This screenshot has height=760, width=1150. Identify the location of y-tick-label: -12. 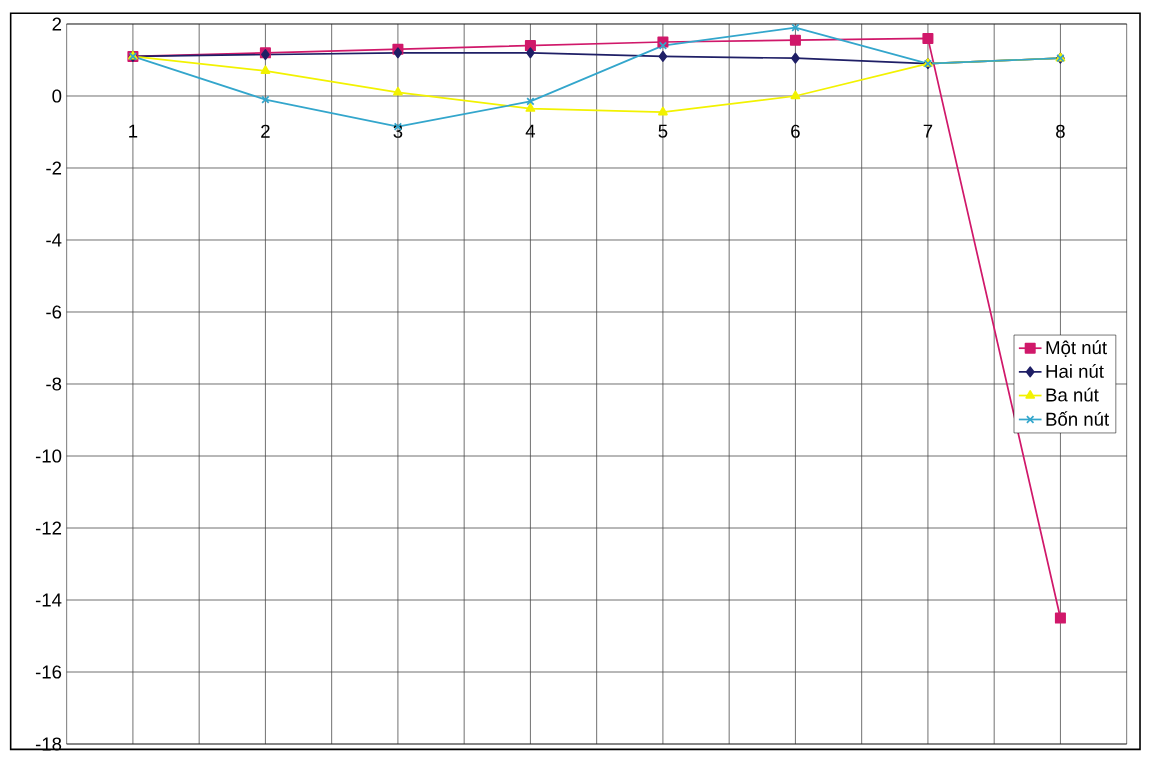
(48, 528).